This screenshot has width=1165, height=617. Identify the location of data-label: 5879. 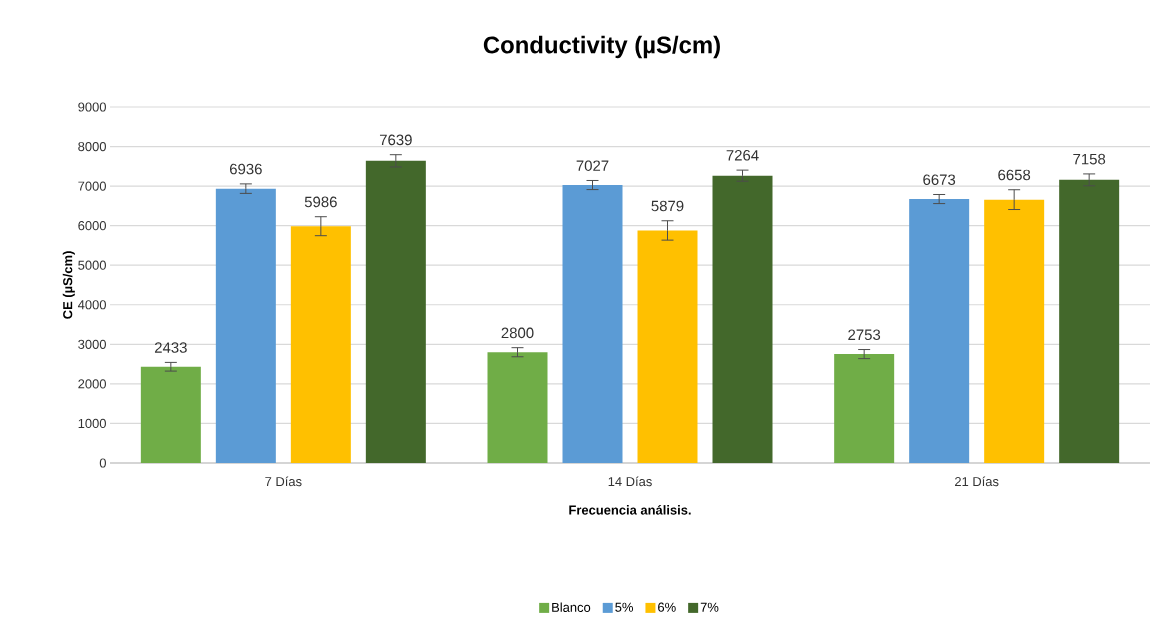
(667, 206).